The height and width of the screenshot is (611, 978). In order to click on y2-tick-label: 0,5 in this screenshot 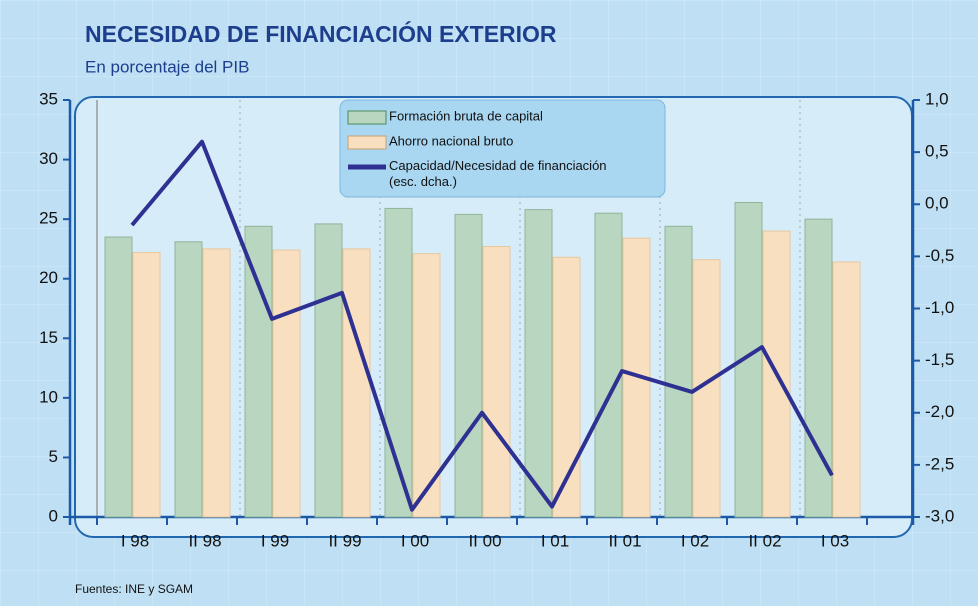, I will do `click(937, 151)`.